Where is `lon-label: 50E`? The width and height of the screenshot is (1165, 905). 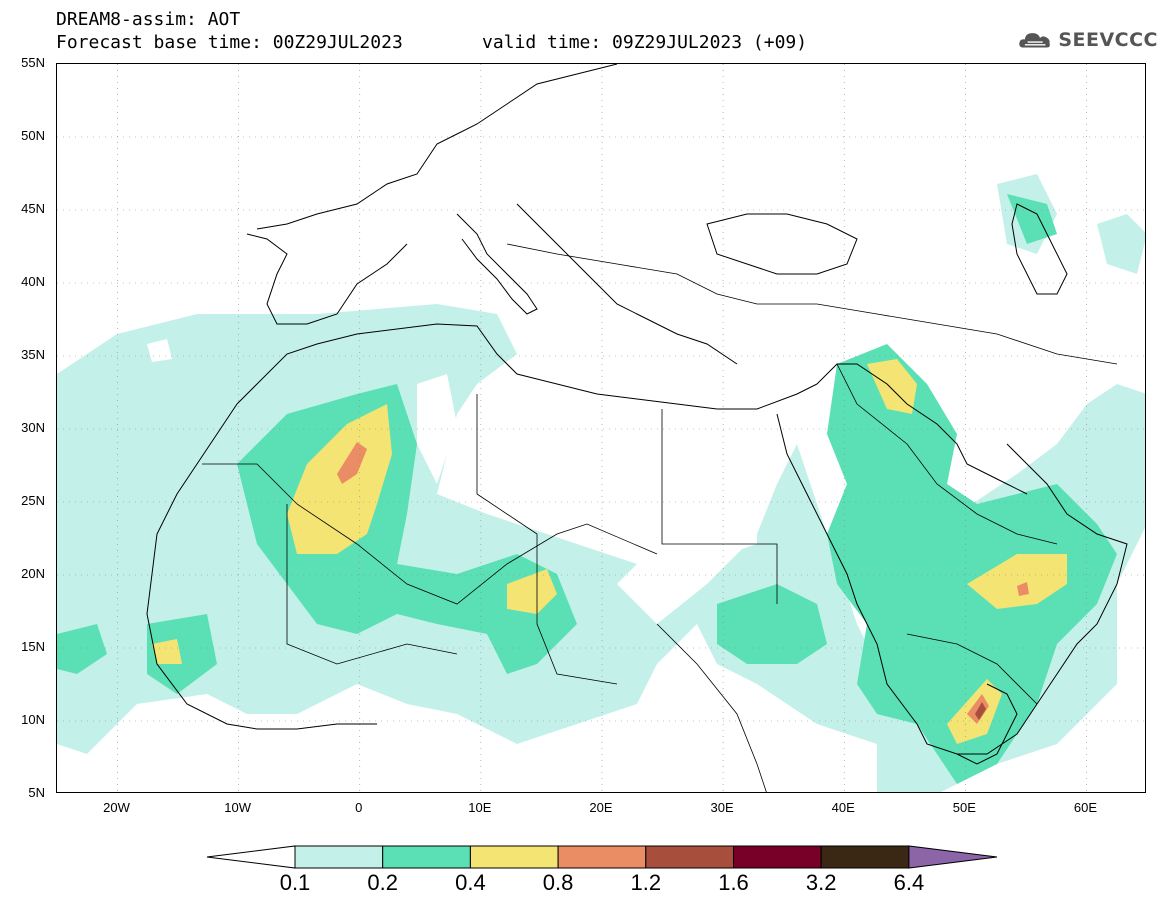
lon-label: 50E is located at coordinates (964, 807).